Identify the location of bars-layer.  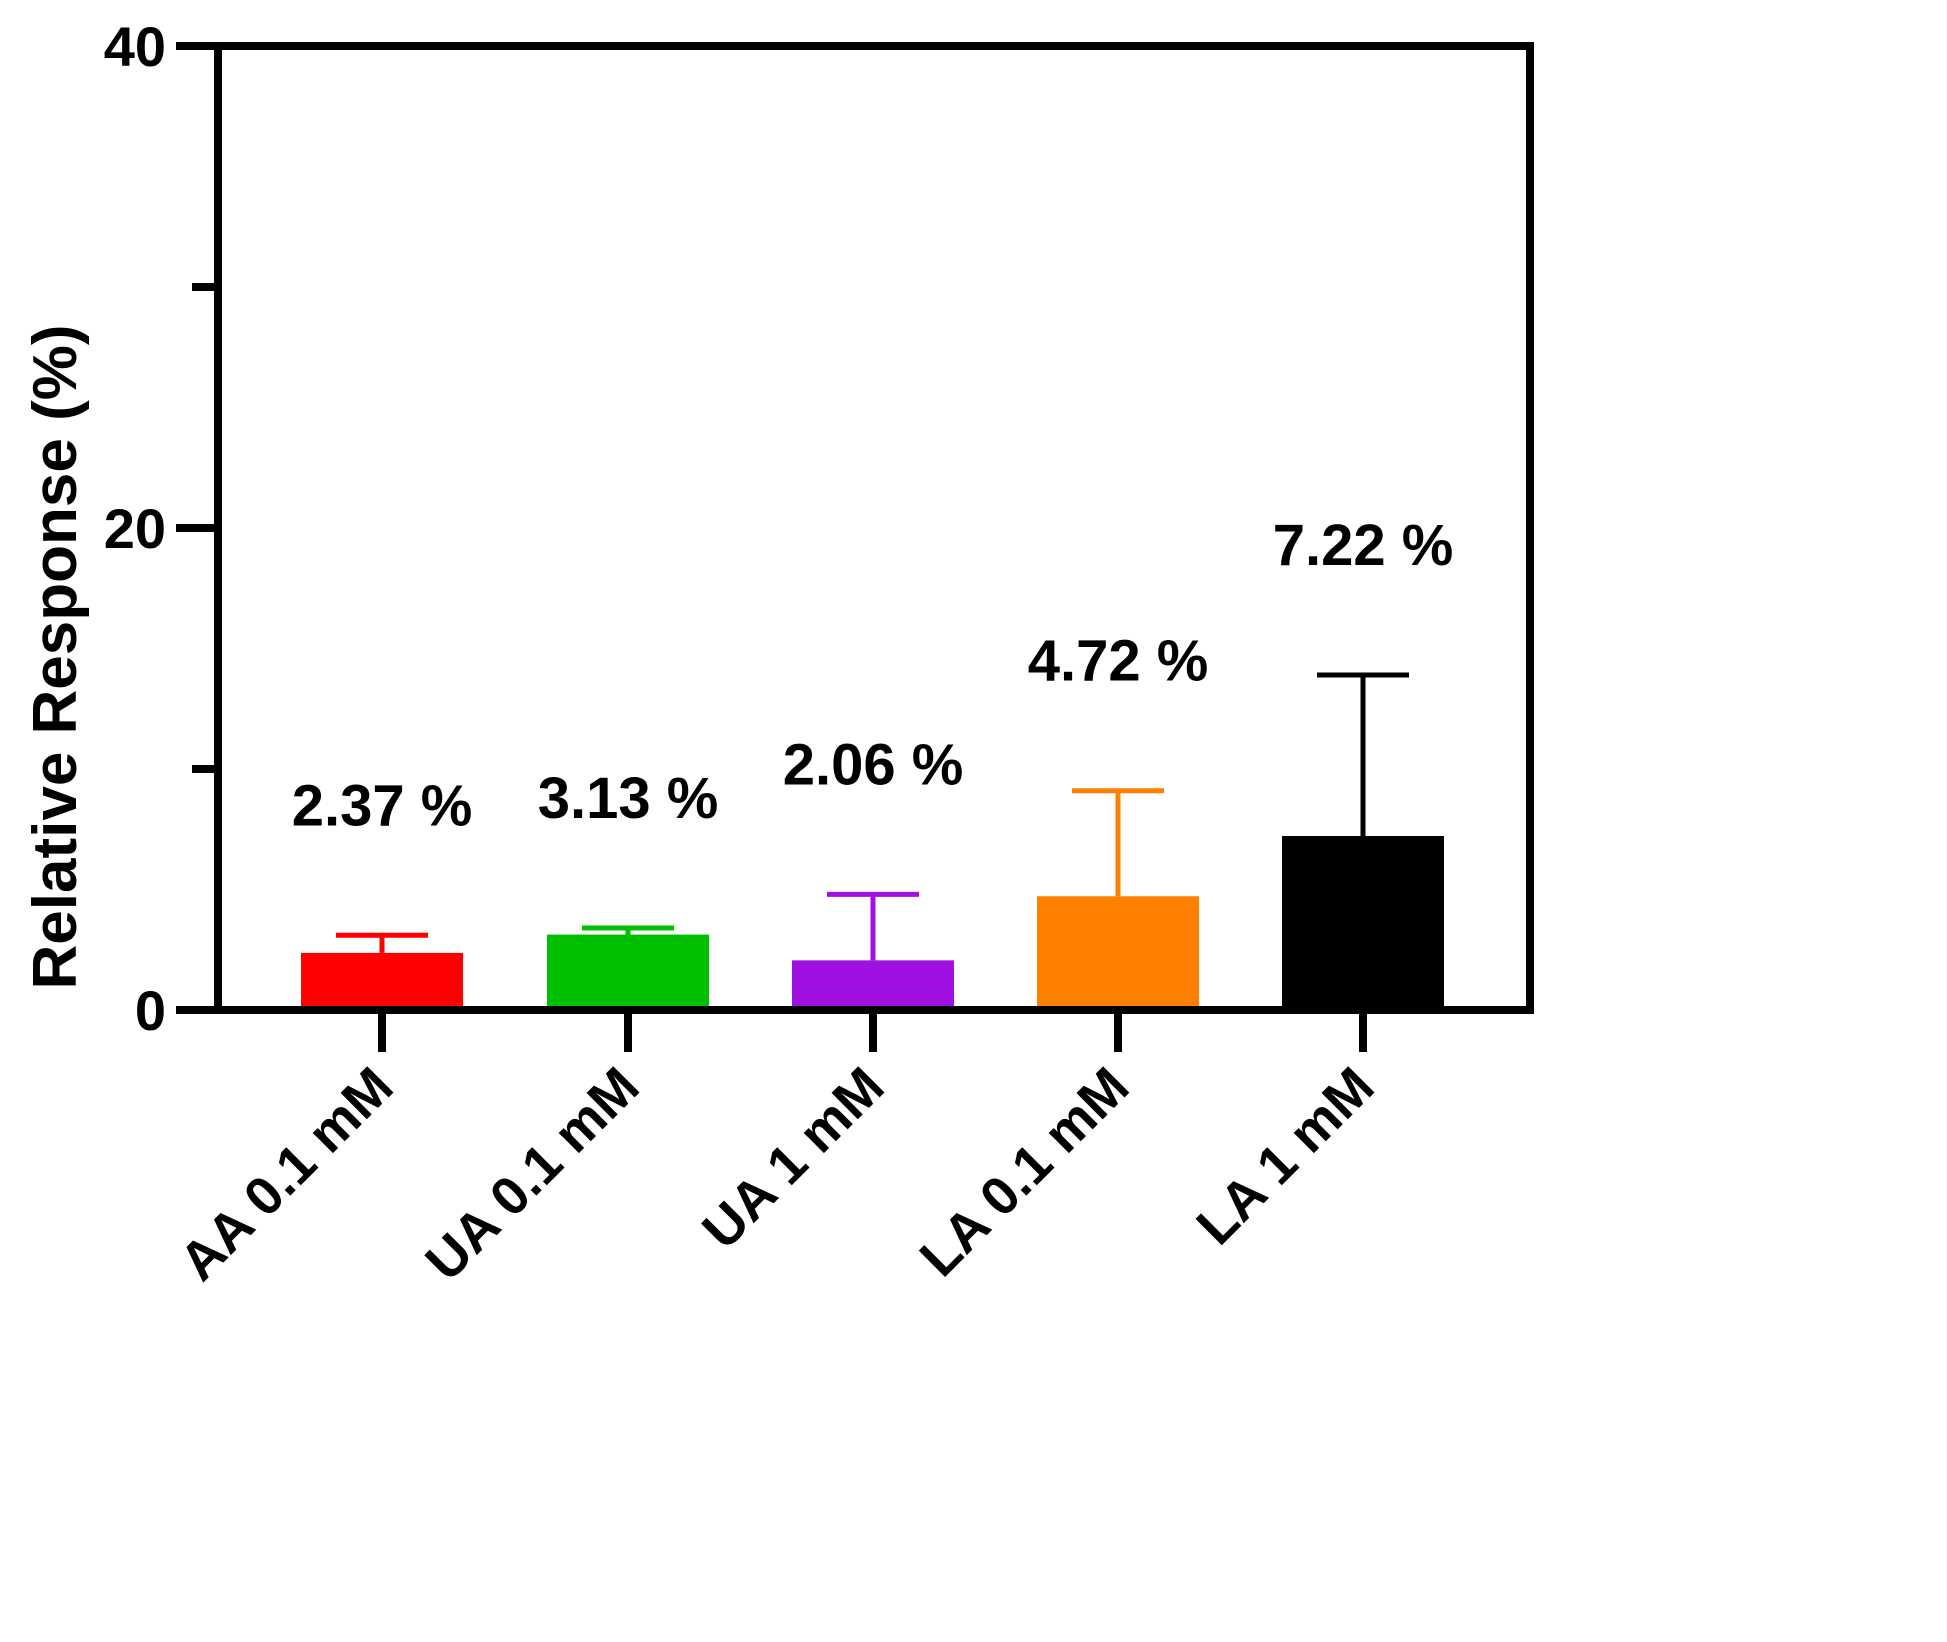
(872, 922).